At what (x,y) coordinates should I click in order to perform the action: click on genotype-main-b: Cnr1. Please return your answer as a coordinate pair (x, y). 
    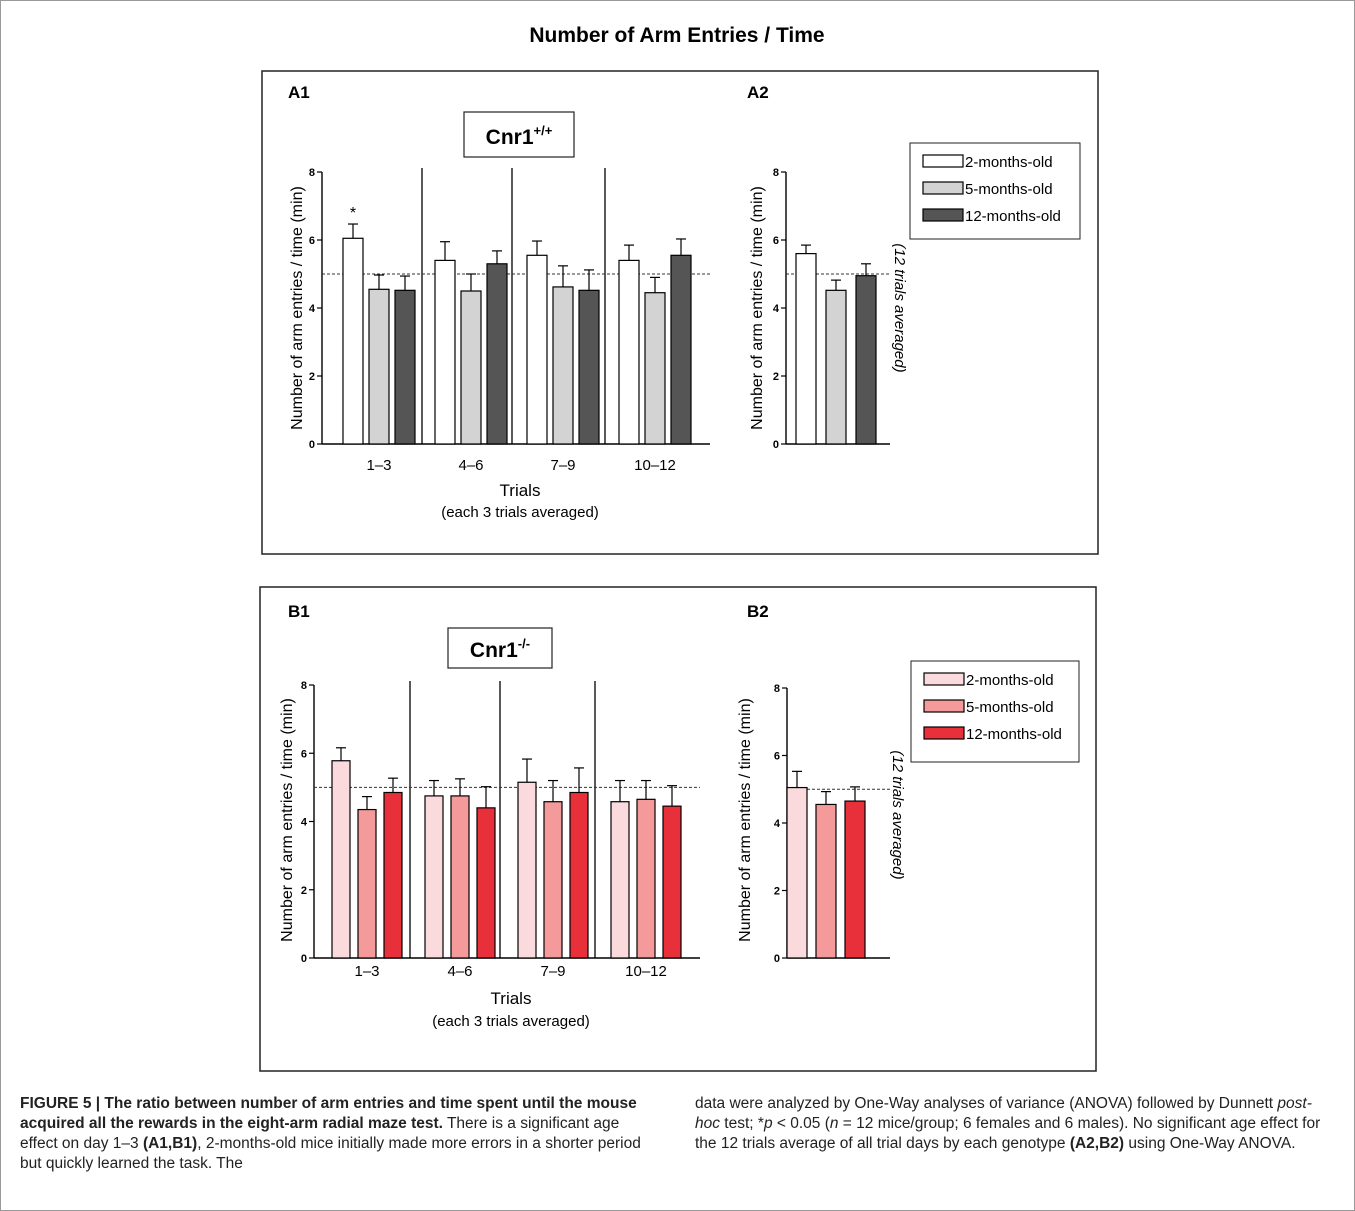
    Looking at the image, I should click on (494, 650).